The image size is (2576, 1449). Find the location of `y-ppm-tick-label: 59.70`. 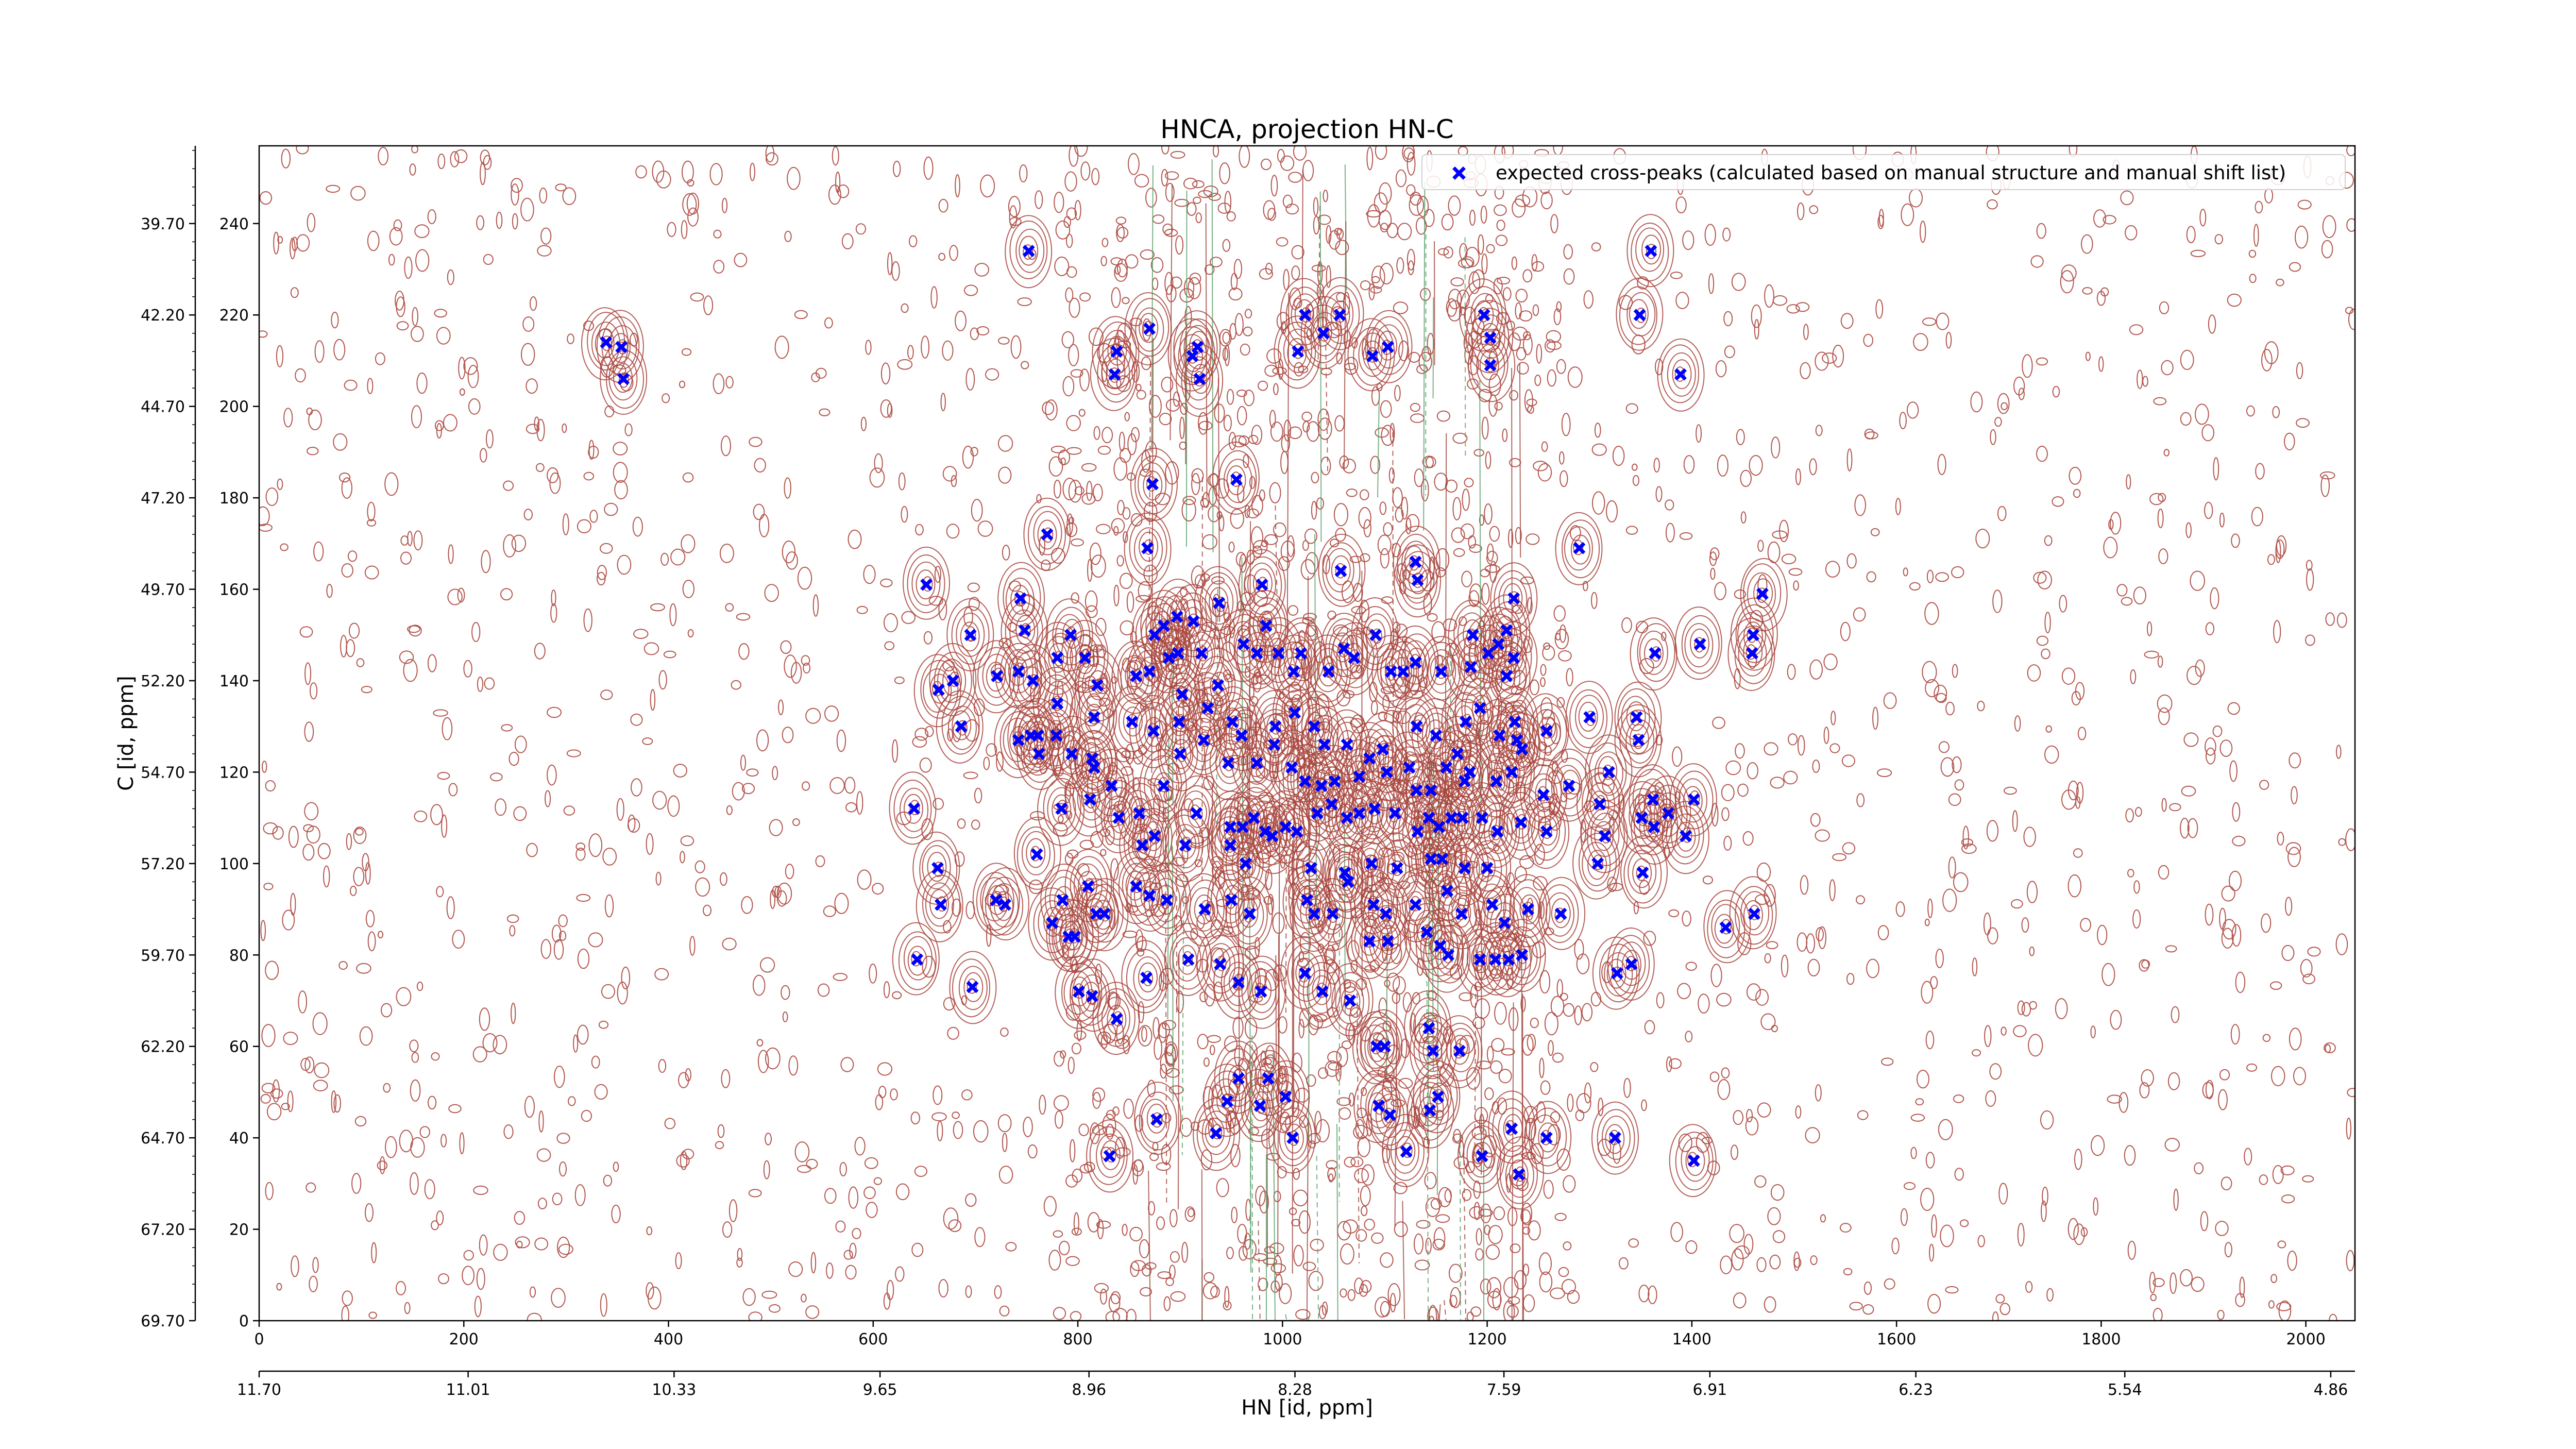

y-ppm-tick-label: 59.70 is located at coordinates (163, 956).